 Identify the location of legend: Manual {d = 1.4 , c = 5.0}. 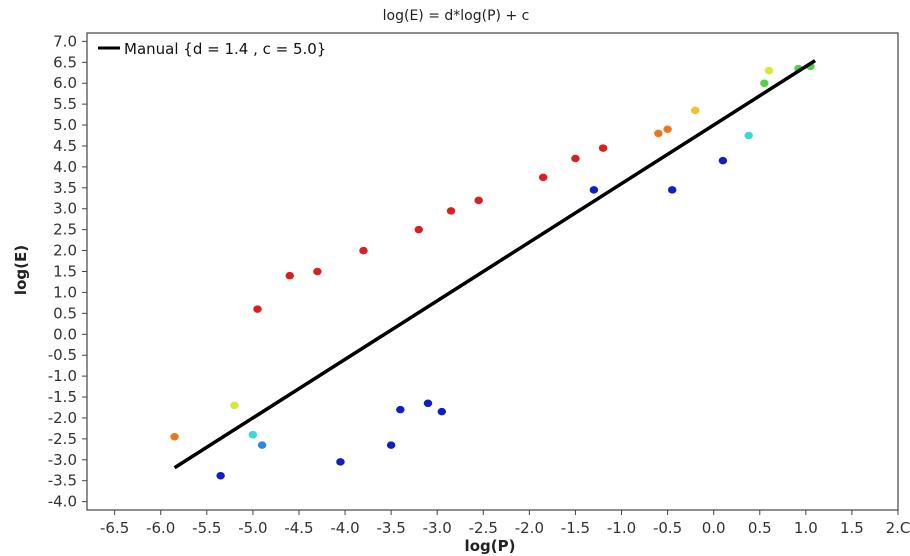
(212, 49).